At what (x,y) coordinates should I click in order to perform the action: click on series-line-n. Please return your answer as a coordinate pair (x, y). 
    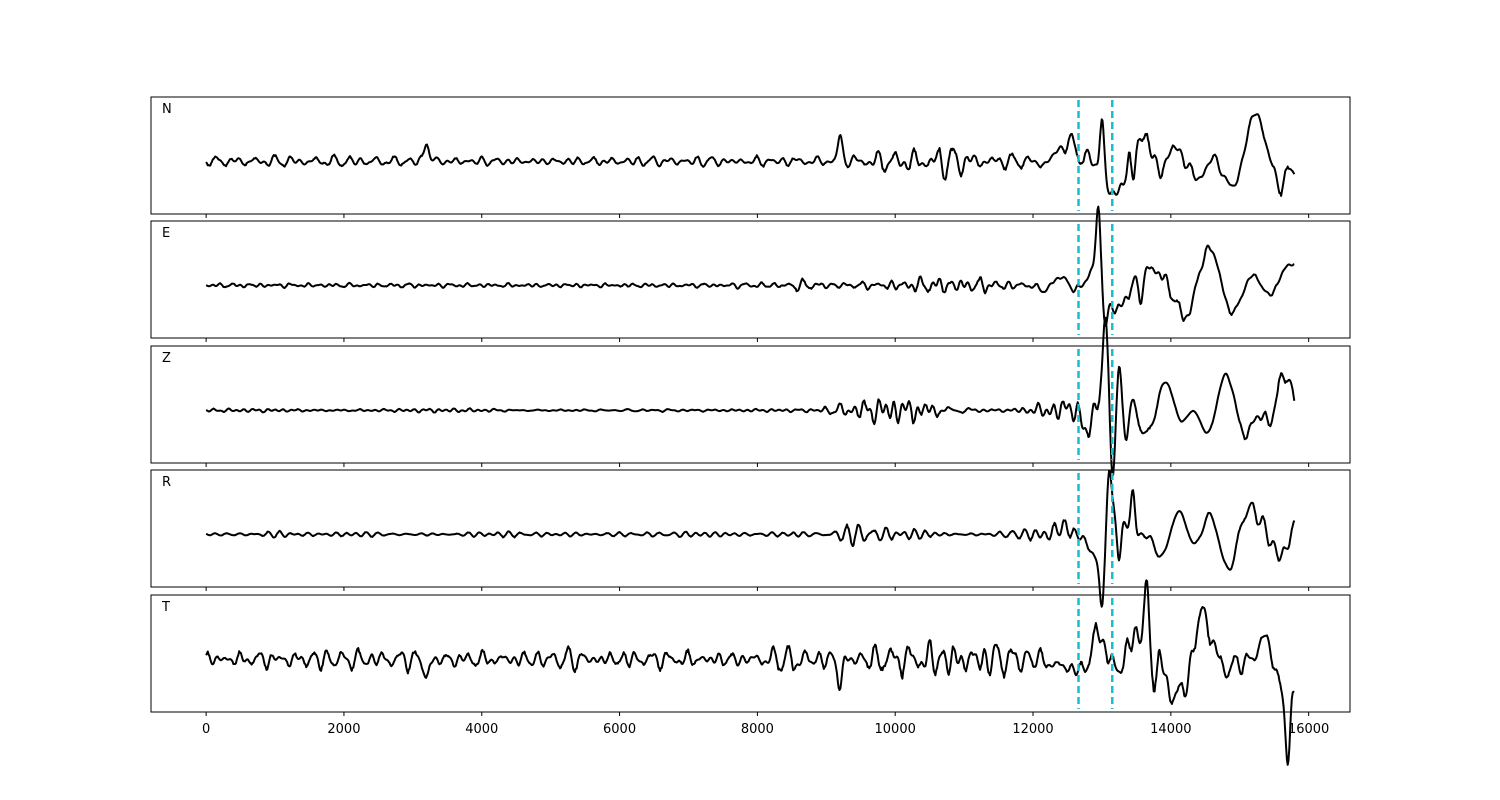
    Looking at the image, I should click on (750, 155).